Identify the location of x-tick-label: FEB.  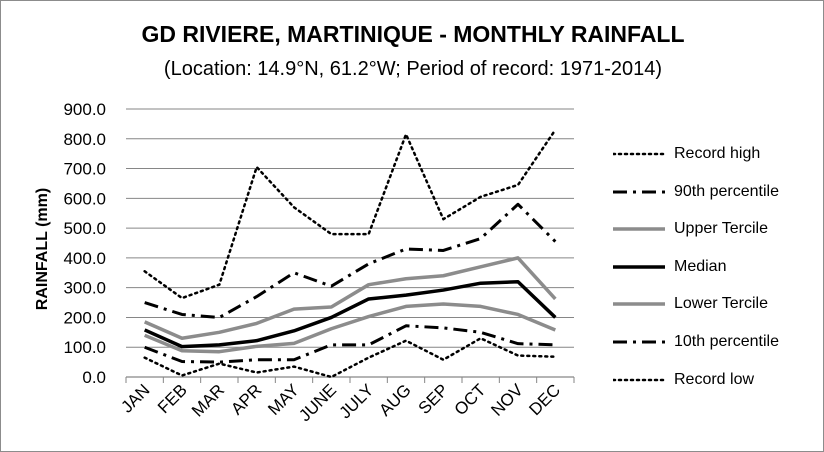
(172, 398).